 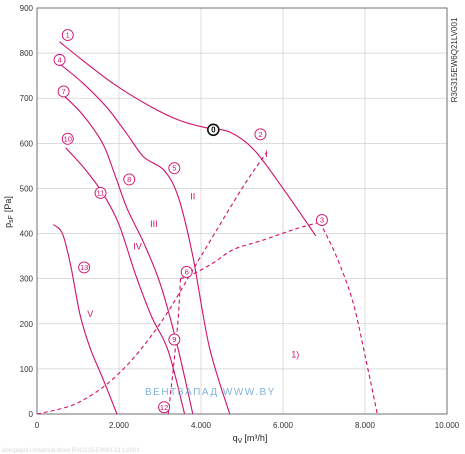 What do you see at coordinates (295, 355) in the screenshot?
I see `region-label-1: 1)` at bounding box center [295, 355].